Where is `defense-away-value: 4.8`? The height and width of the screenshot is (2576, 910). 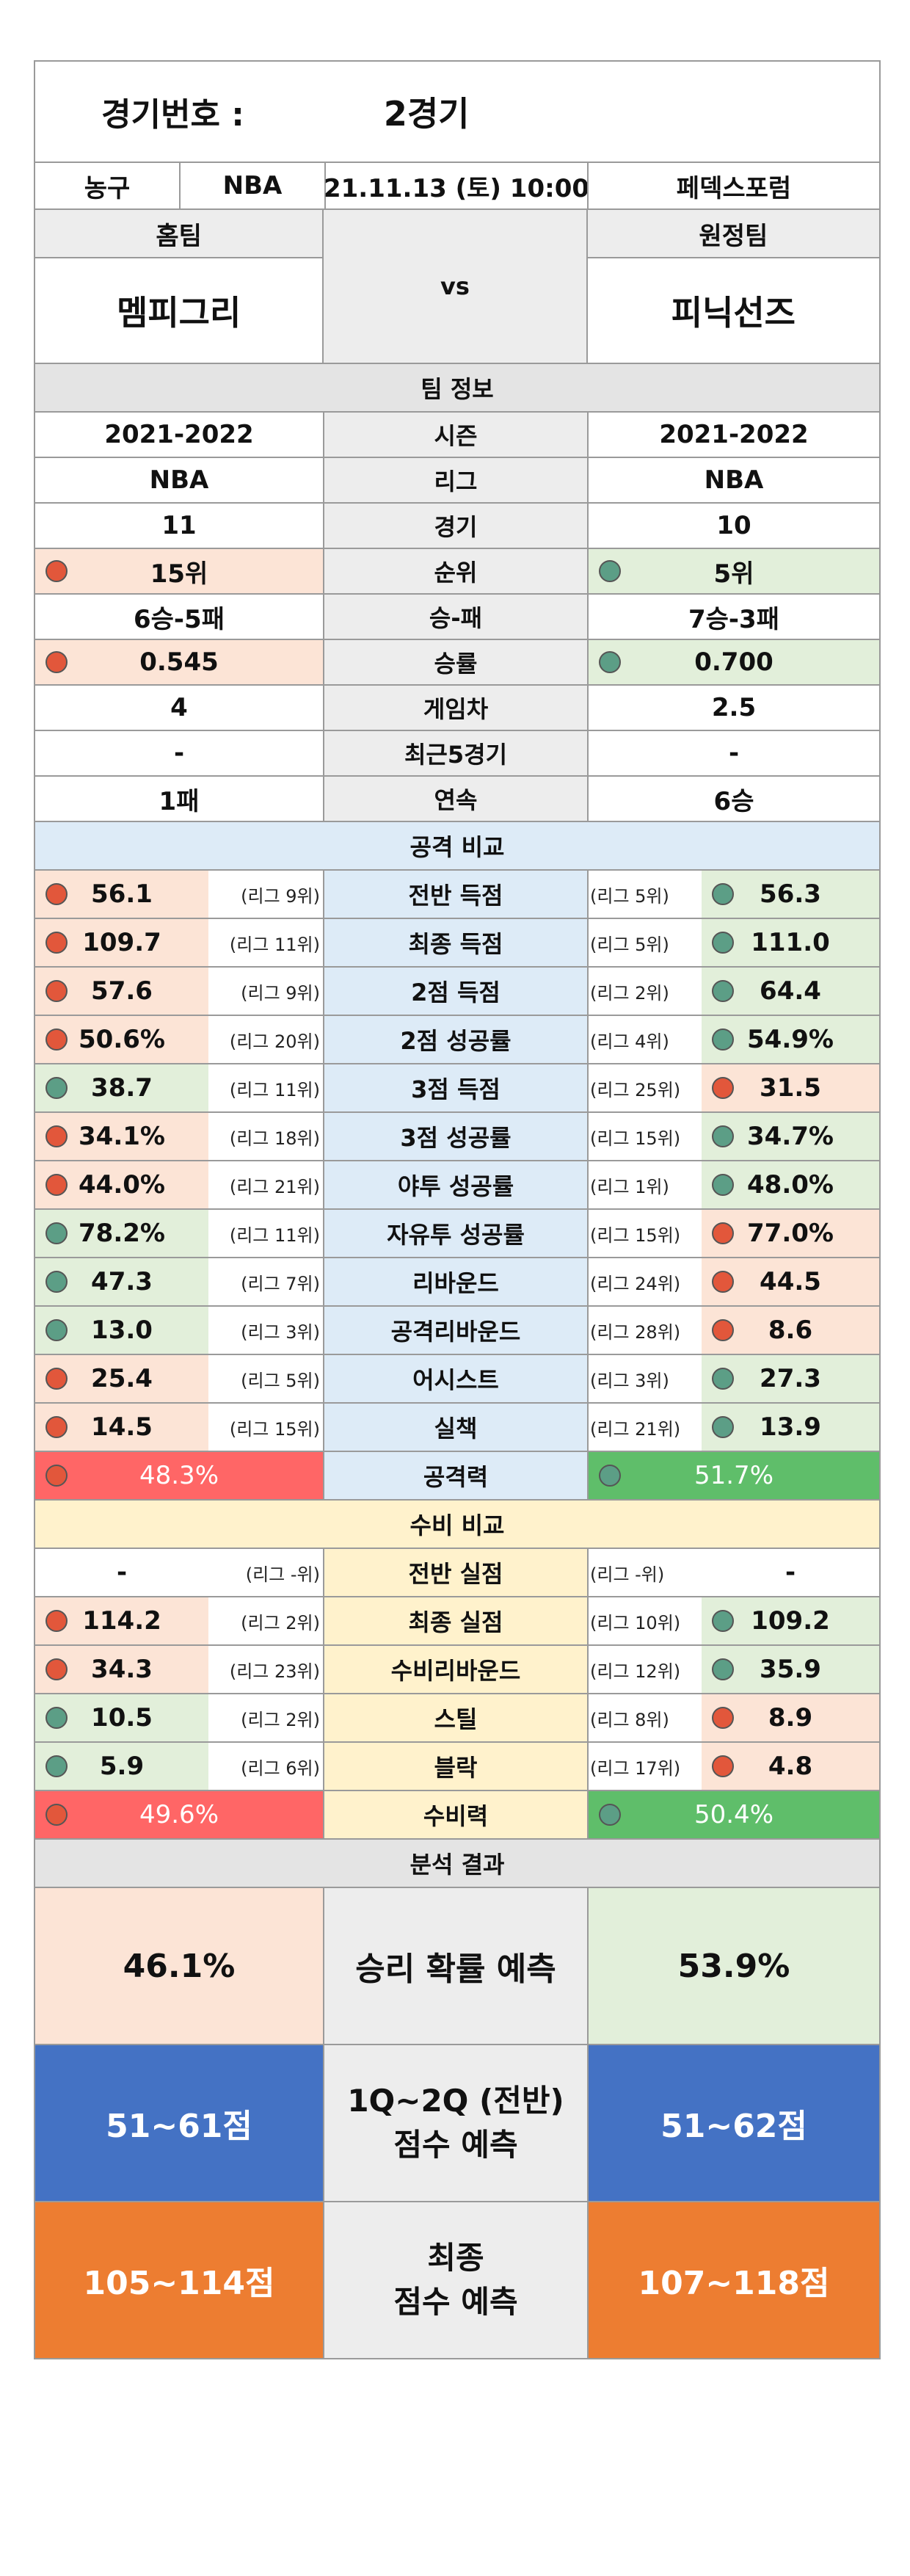 defense-away-value: 4.8 is located at coordinates (791, 1767).